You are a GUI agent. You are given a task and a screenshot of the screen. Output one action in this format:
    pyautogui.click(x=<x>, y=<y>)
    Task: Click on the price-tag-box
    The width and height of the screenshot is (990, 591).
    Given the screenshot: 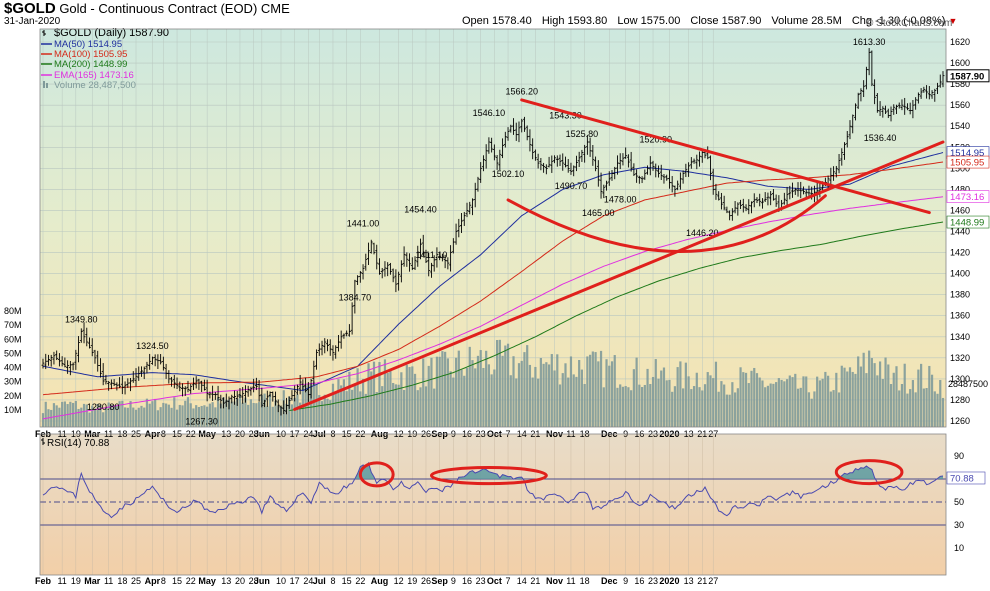 What is the action you would take?
    pyautogui.click(x=968, y=76)
    